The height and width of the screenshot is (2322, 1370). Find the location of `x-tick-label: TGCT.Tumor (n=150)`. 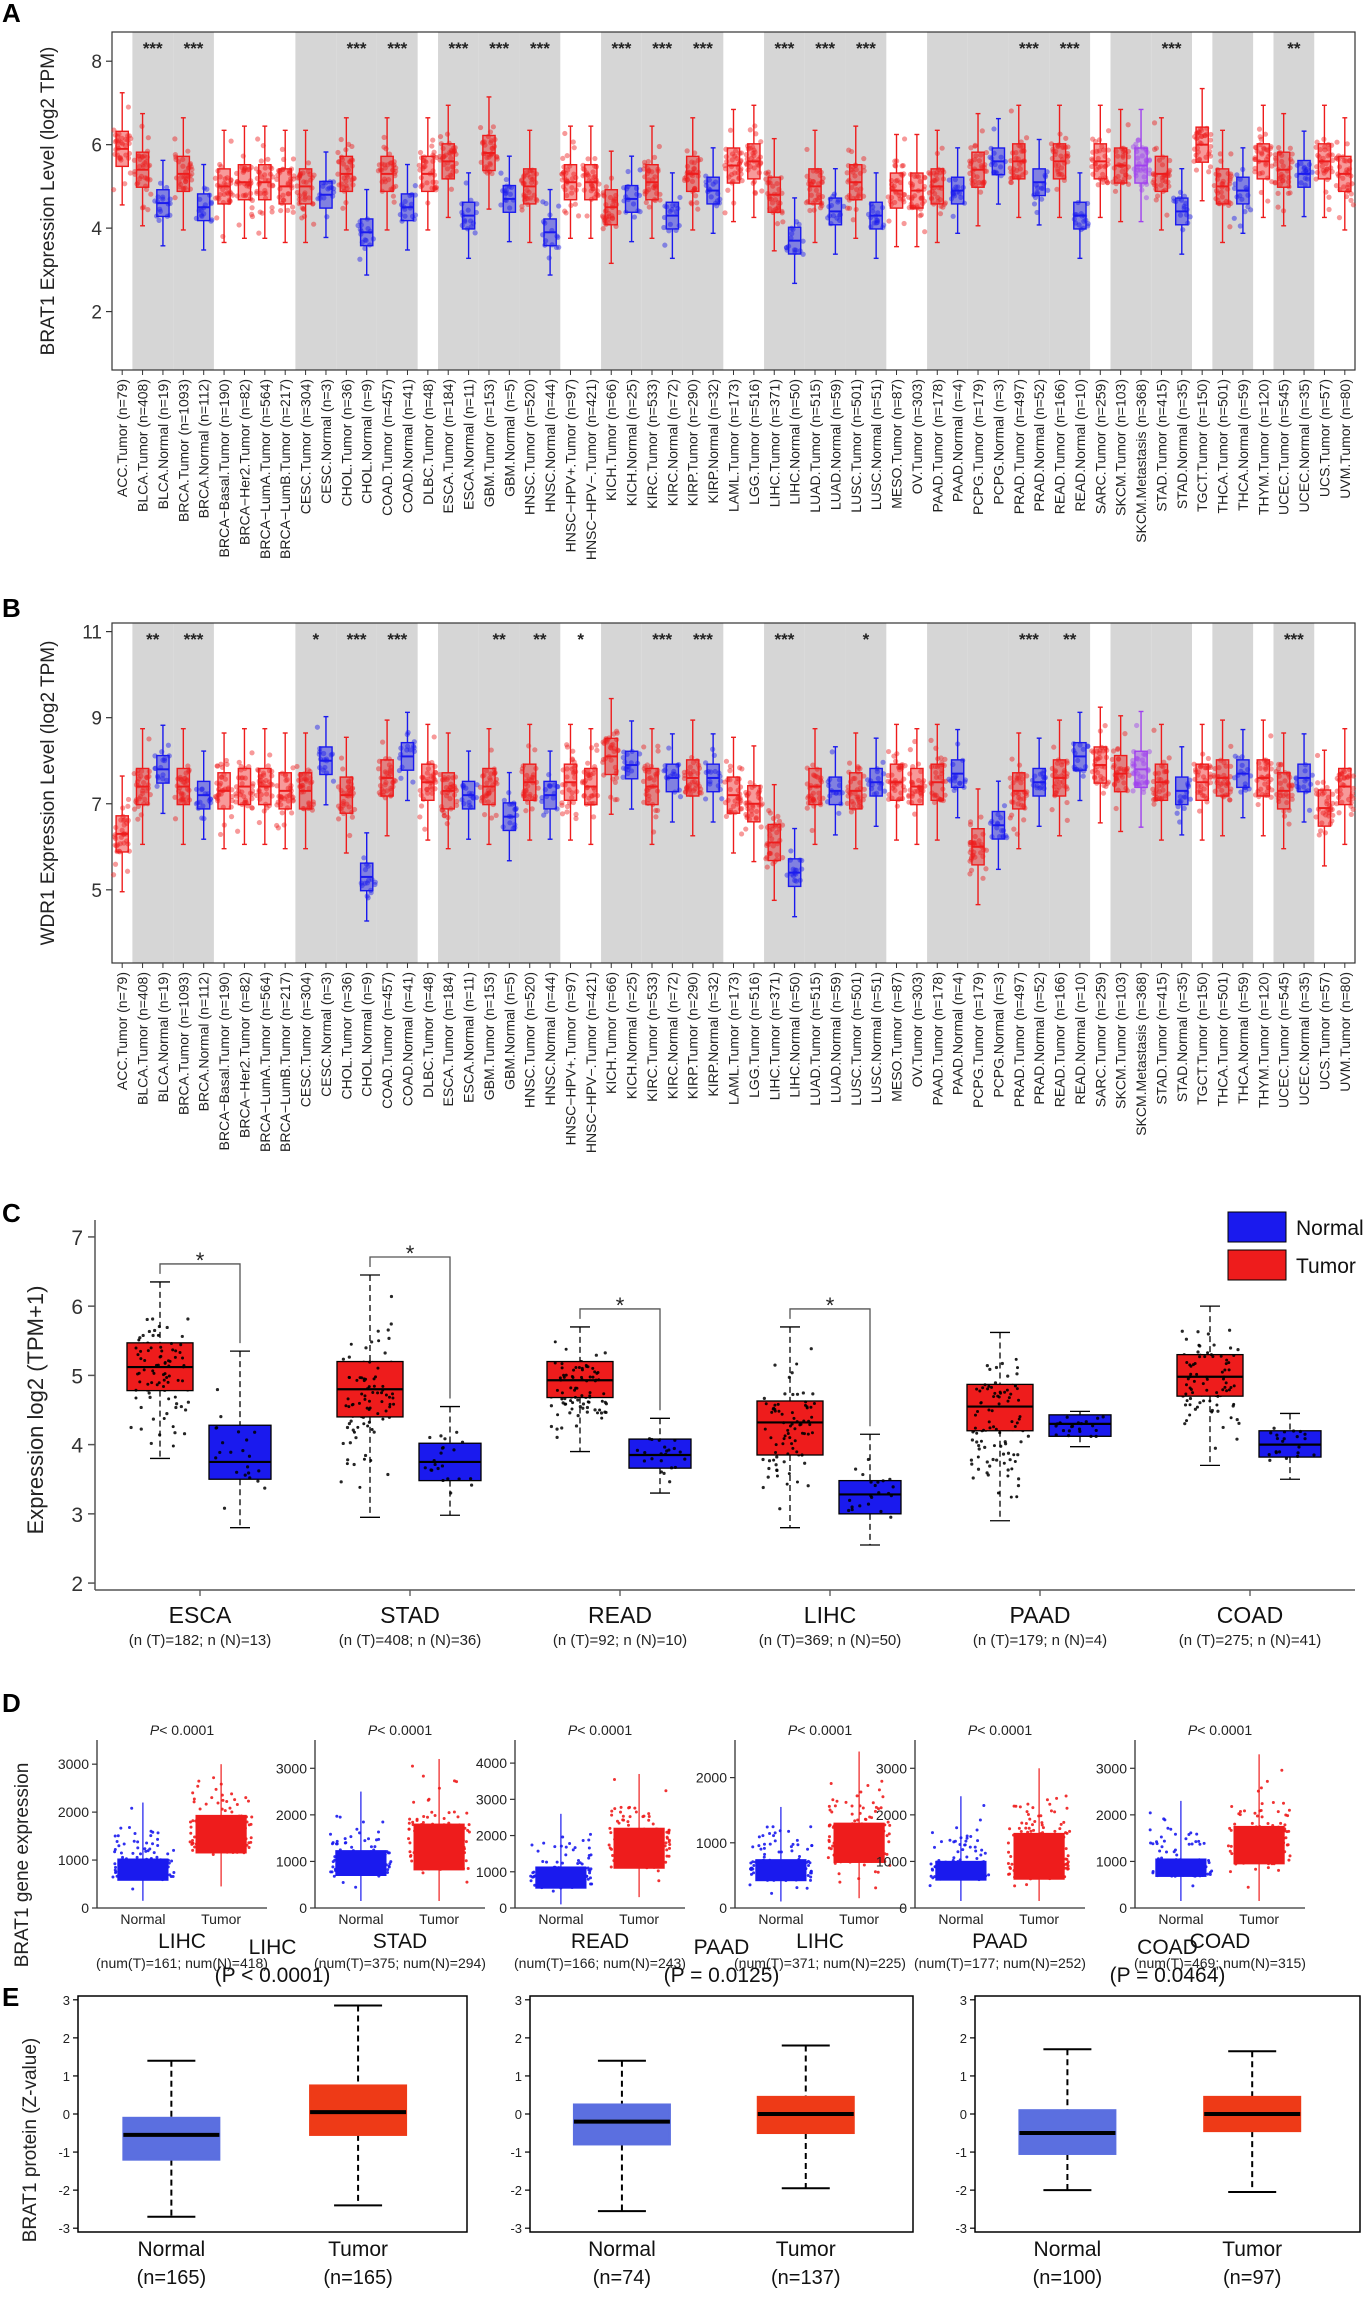

x-tick-label: TGCT.Tumor (n=150) is located at coordinates (1202, 1038).